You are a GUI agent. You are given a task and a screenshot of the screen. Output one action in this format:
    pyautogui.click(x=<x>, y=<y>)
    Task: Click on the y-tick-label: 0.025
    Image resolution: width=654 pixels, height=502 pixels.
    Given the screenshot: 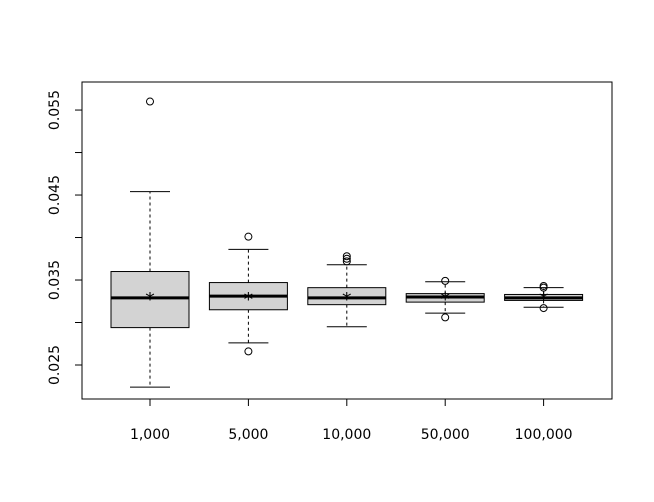 What is the action you would take?
    pyautogui.click(x=55, y=365)
    